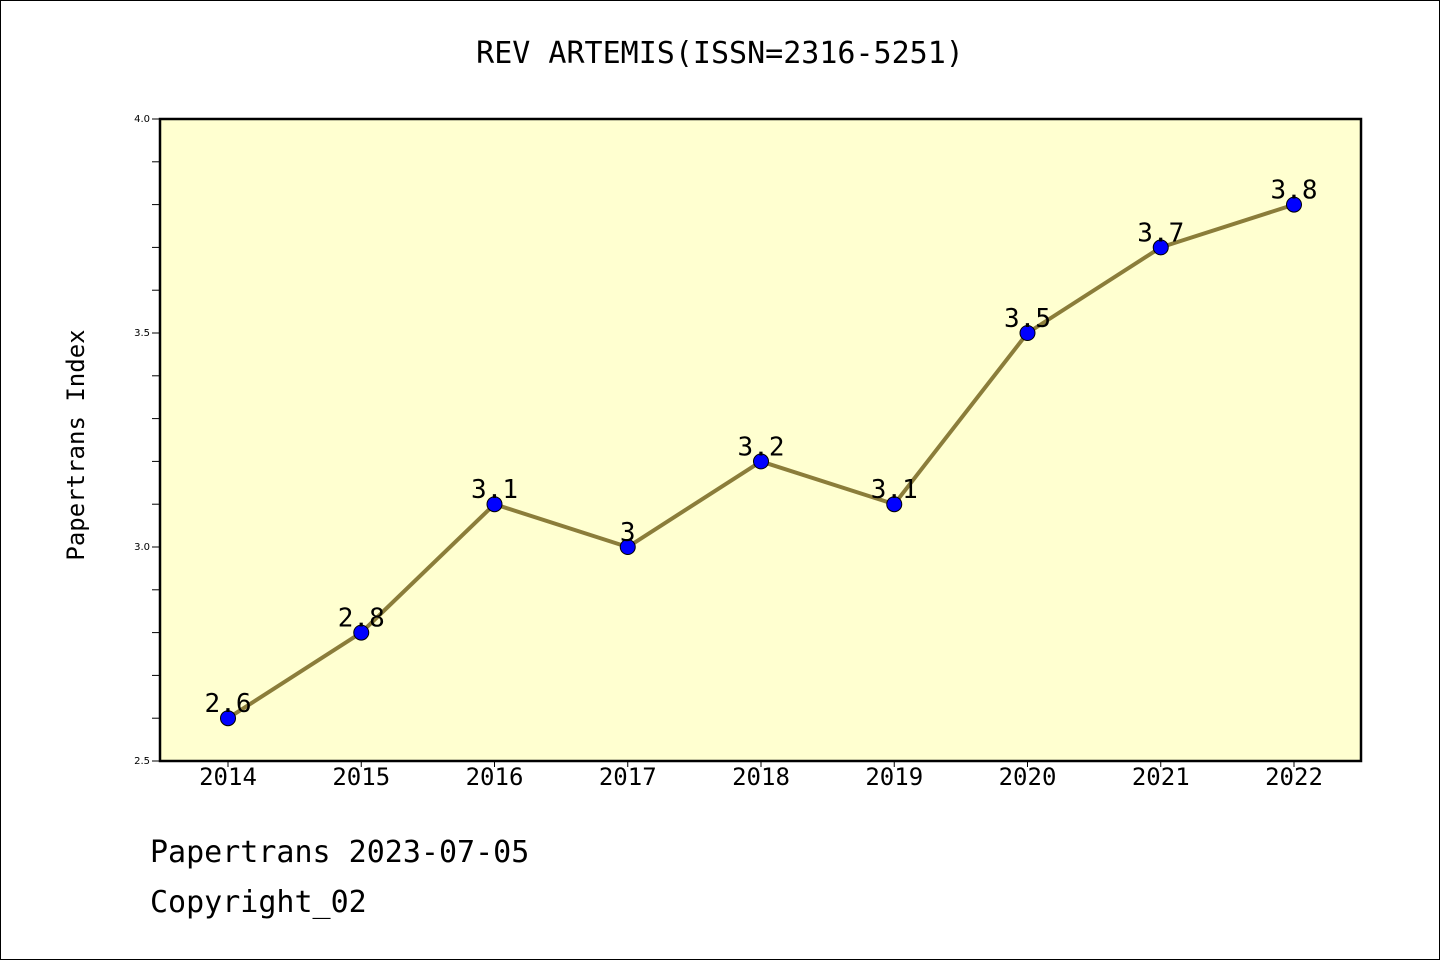 Image resolution: width=1440 pixels, height=960 pixels. Describe the element at coordinates (361, 777) in the screenshot. I see `x-tick-label: 2015` at that location.